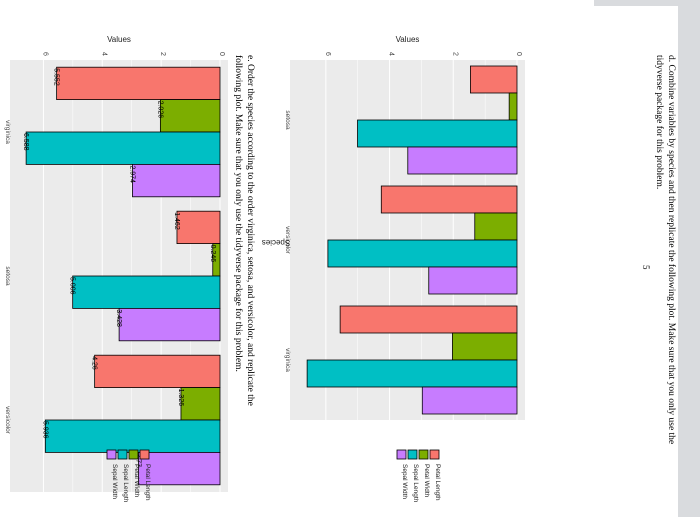  I want to click on data-label: 4.26, so click(94, 363).